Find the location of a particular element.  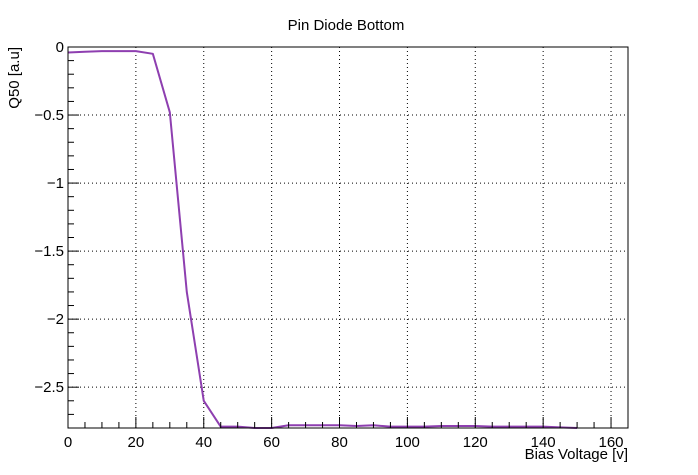

y-axis-label: Q50 [a.u] is located at coordinates (14, 78).